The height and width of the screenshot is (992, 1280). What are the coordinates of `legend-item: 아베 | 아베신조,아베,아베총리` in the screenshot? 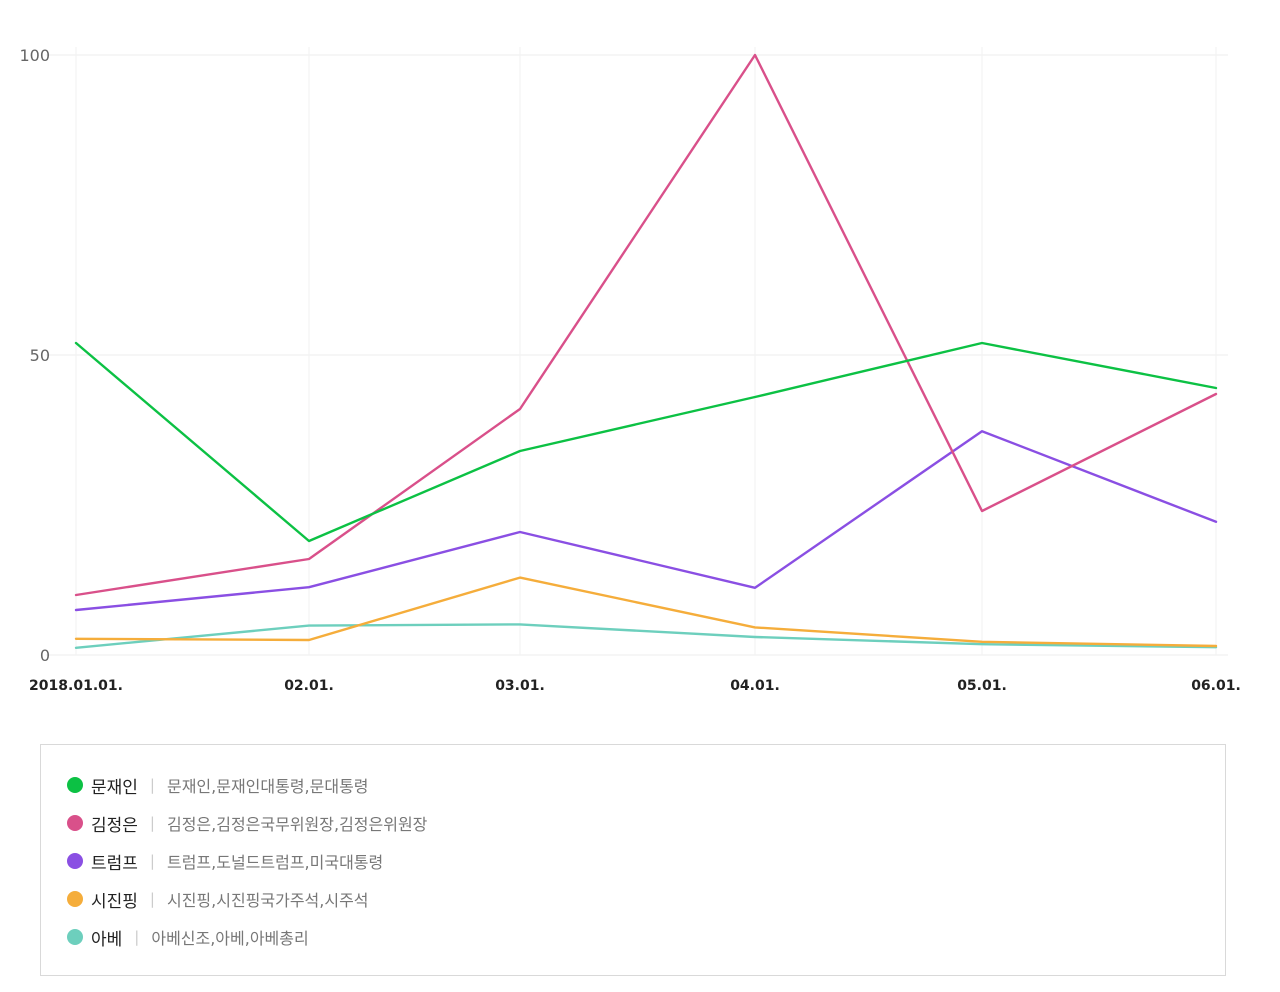 It's located at (188, 937).